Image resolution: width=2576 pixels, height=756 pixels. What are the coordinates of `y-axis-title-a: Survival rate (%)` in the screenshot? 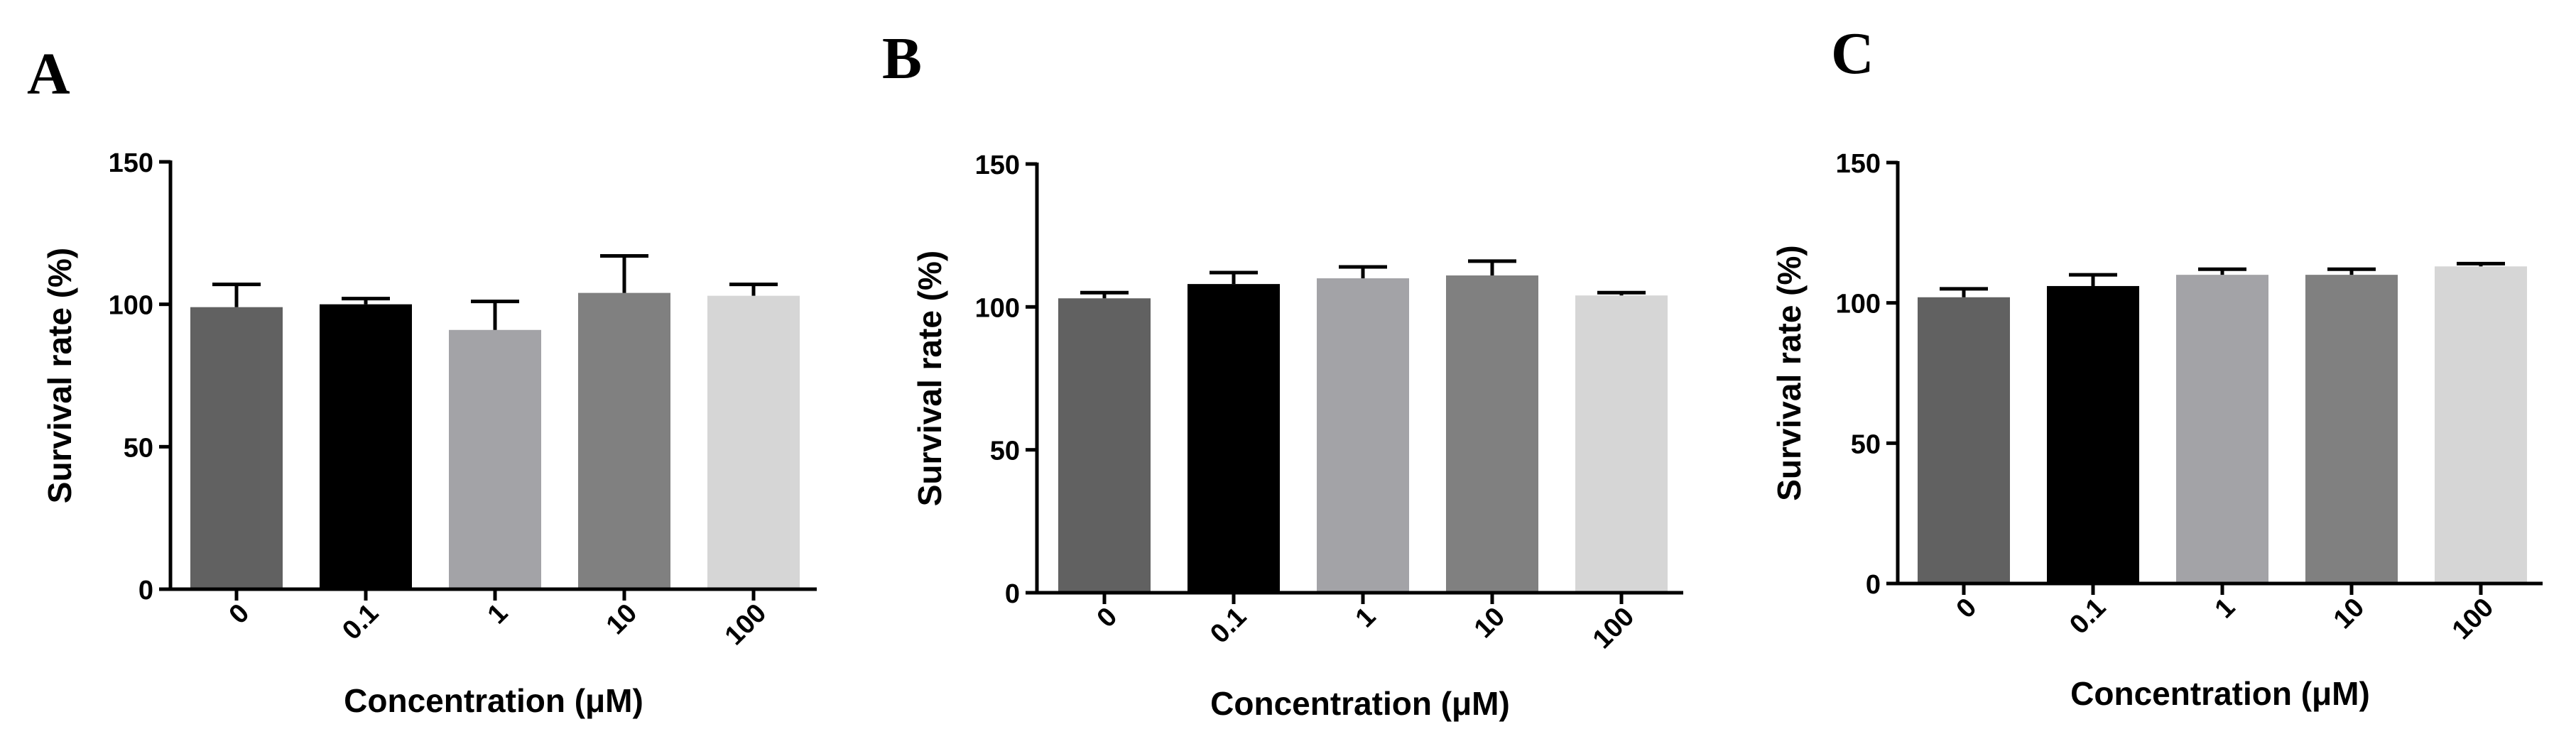 It's located at (60, 376).